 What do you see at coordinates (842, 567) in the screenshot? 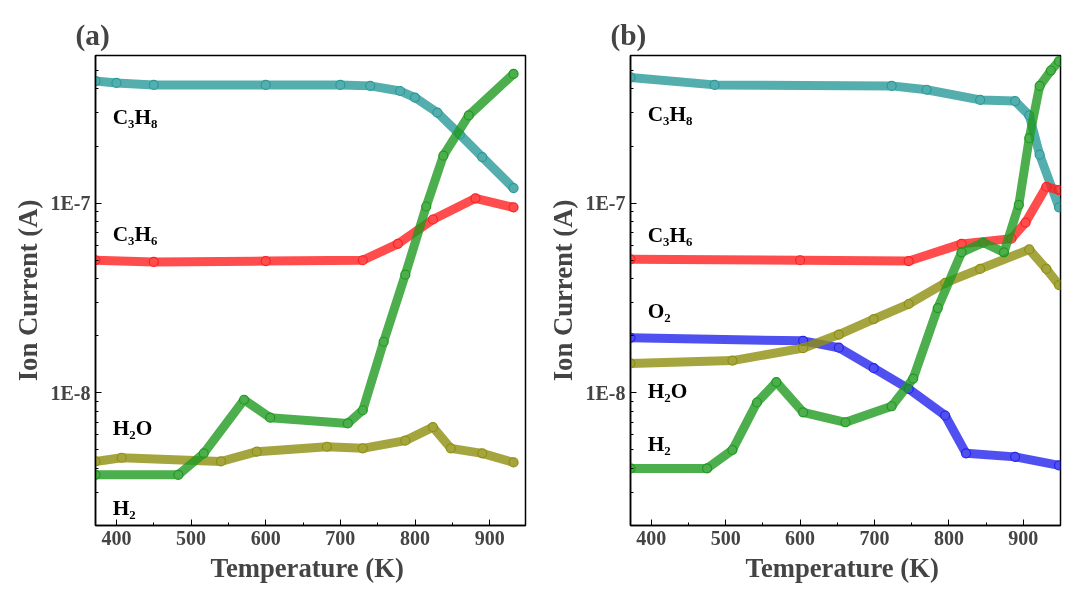
I see `x-axis-title: Temperature (K)` at bounding box center [842, 567].